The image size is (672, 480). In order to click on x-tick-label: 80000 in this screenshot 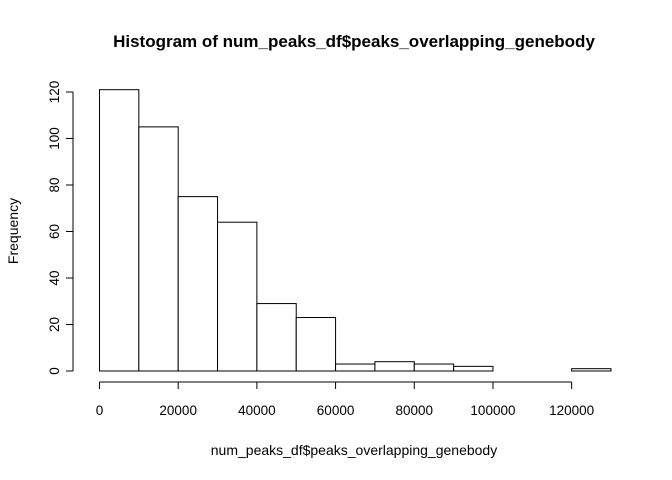, I will do `click(414, 410)`.